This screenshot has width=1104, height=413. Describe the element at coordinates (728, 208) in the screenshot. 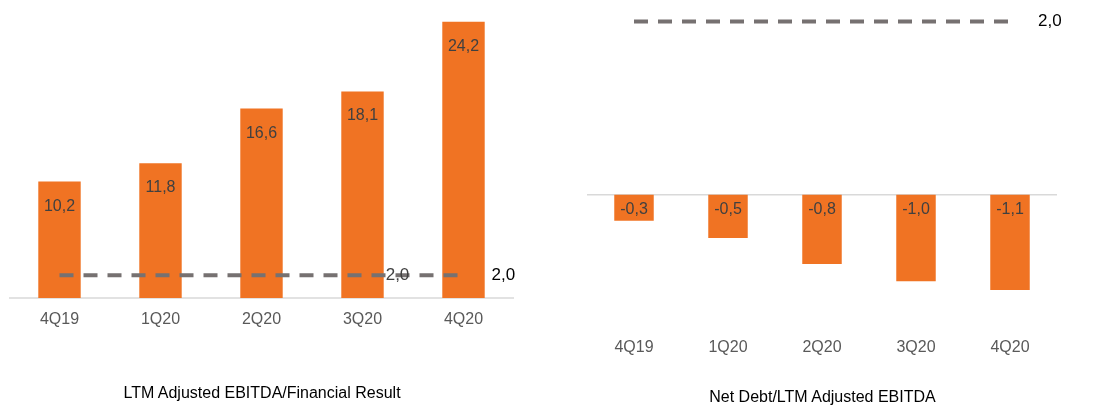

I see `data-label: -0,5` at that location.